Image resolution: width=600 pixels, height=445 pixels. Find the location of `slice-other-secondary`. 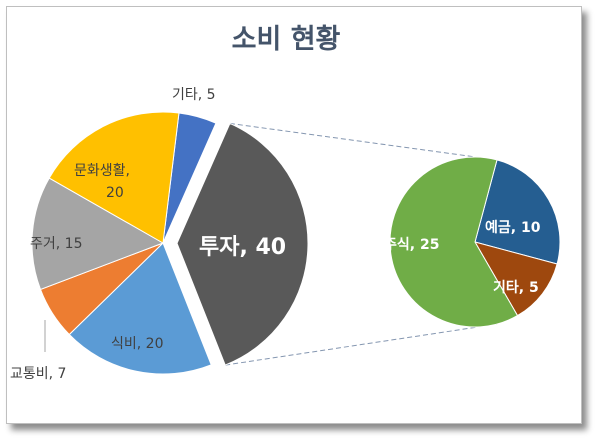

slice-other-secondary is located at coordinates (515, 279).